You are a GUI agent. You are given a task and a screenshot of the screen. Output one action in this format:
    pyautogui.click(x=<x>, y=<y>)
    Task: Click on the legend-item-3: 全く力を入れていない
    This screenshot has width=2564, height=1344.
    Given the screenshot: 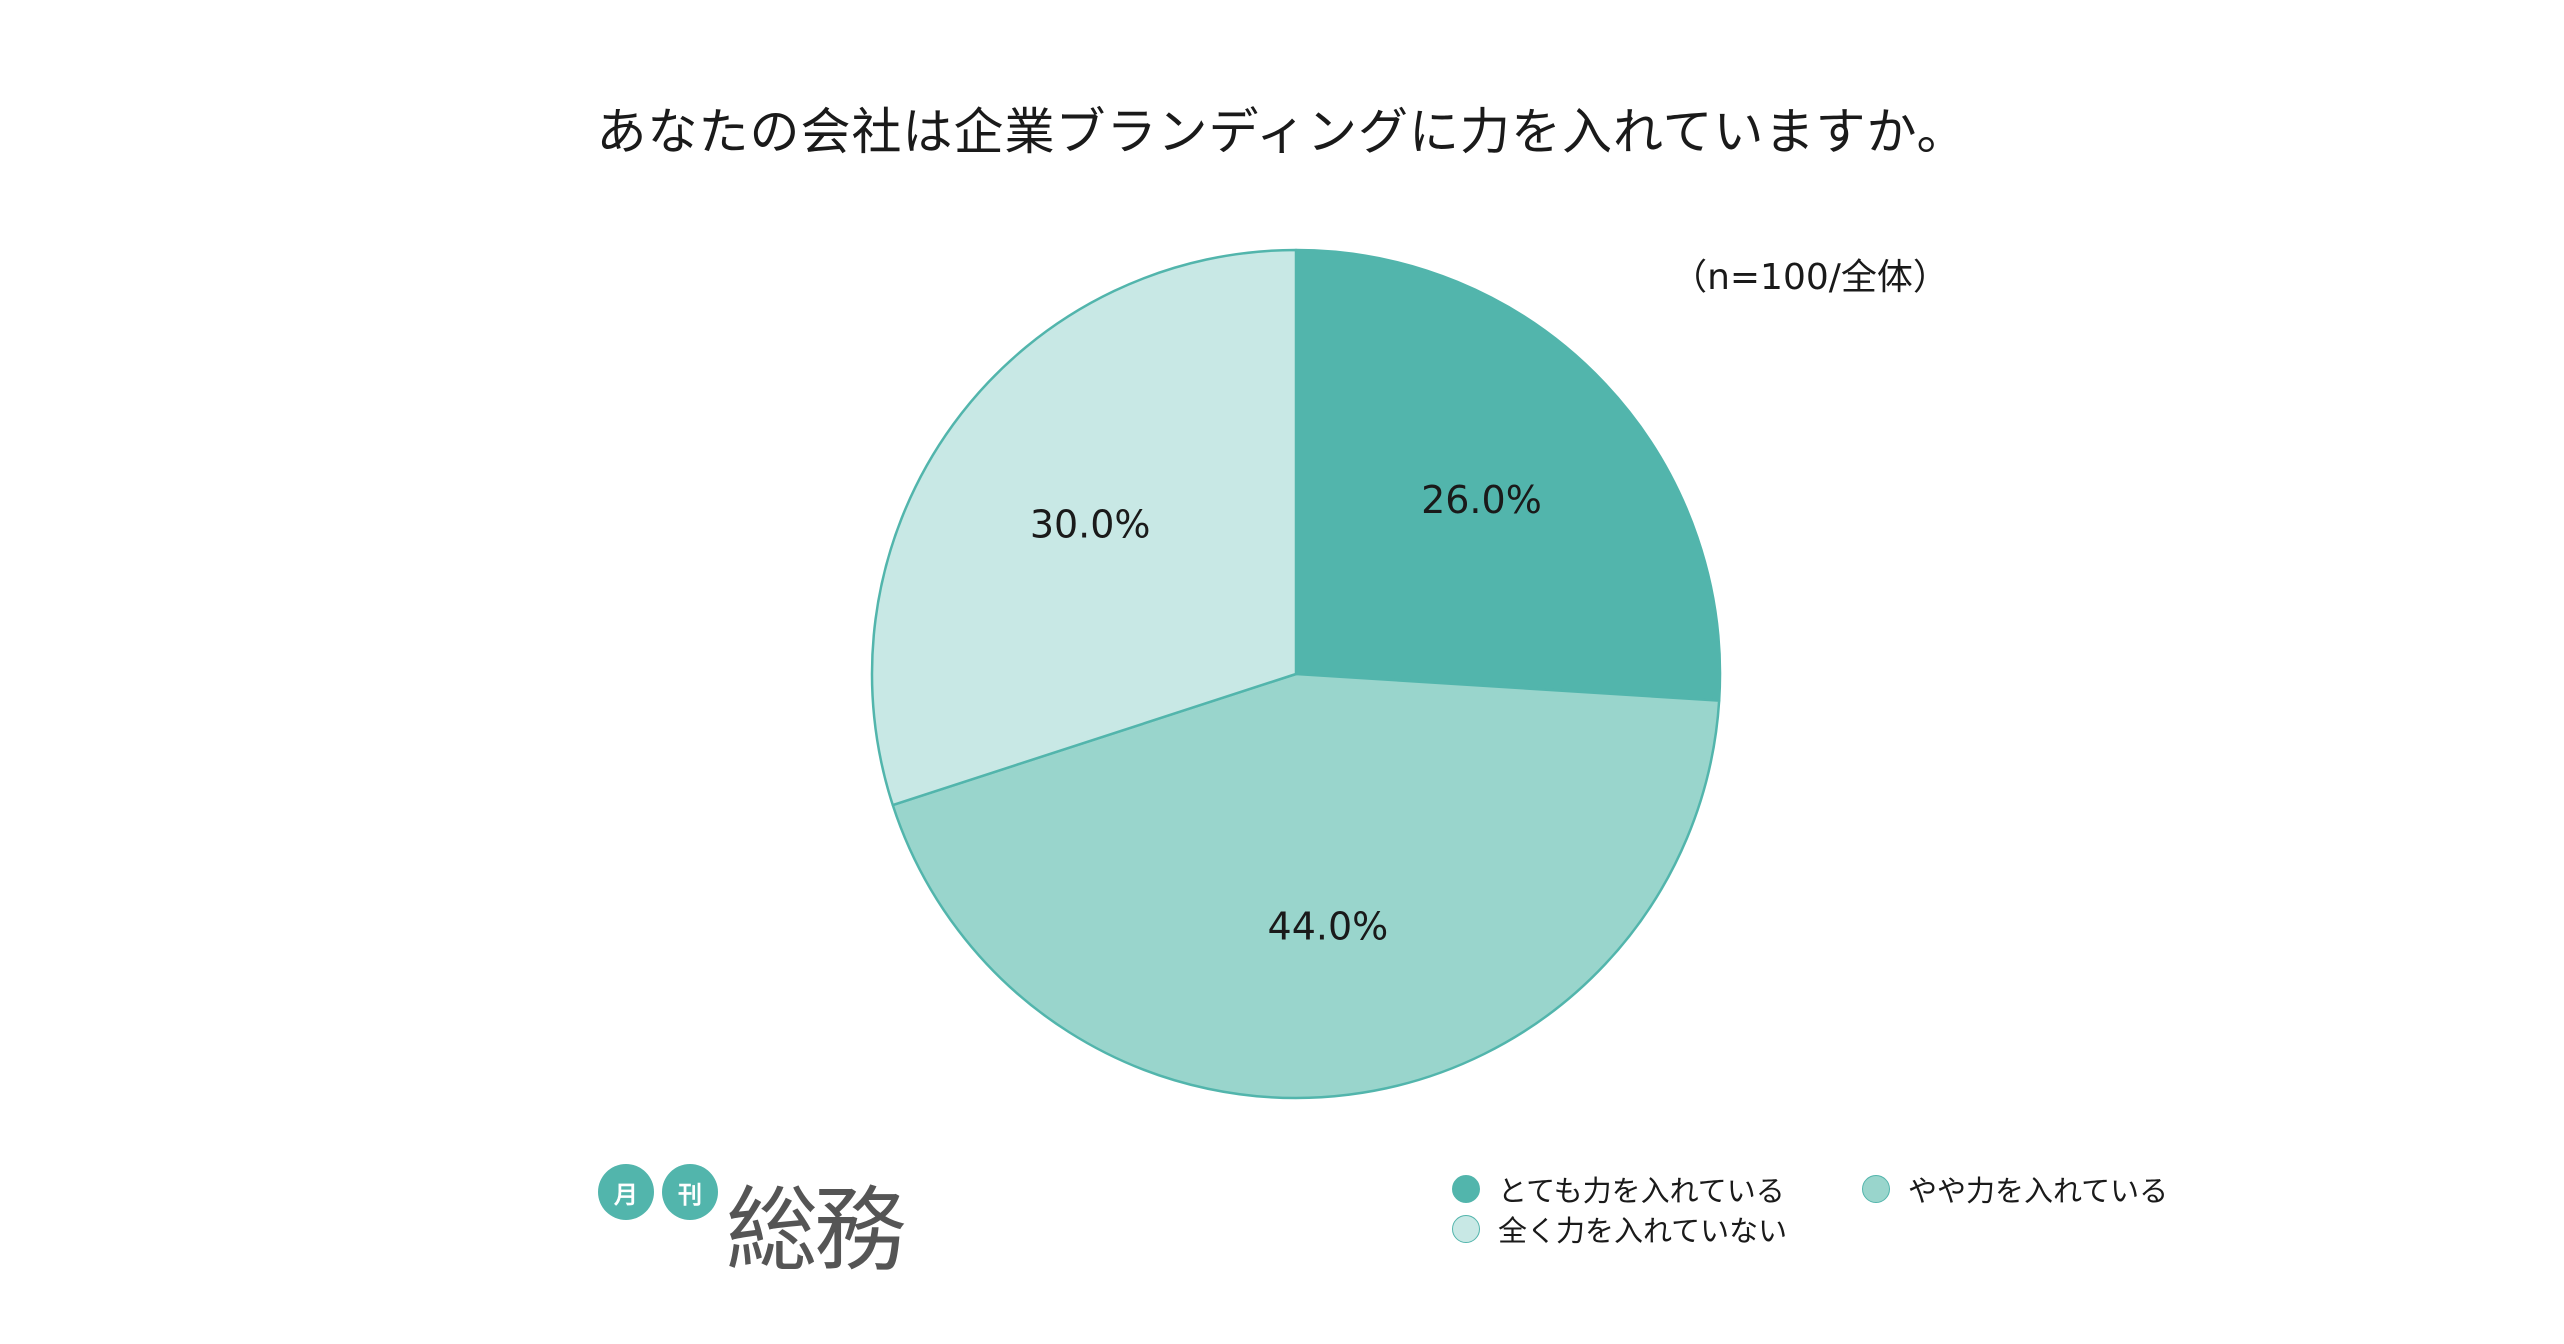 What is the action you would take?
    pyautogui.click(x=1619, y=1229)
    